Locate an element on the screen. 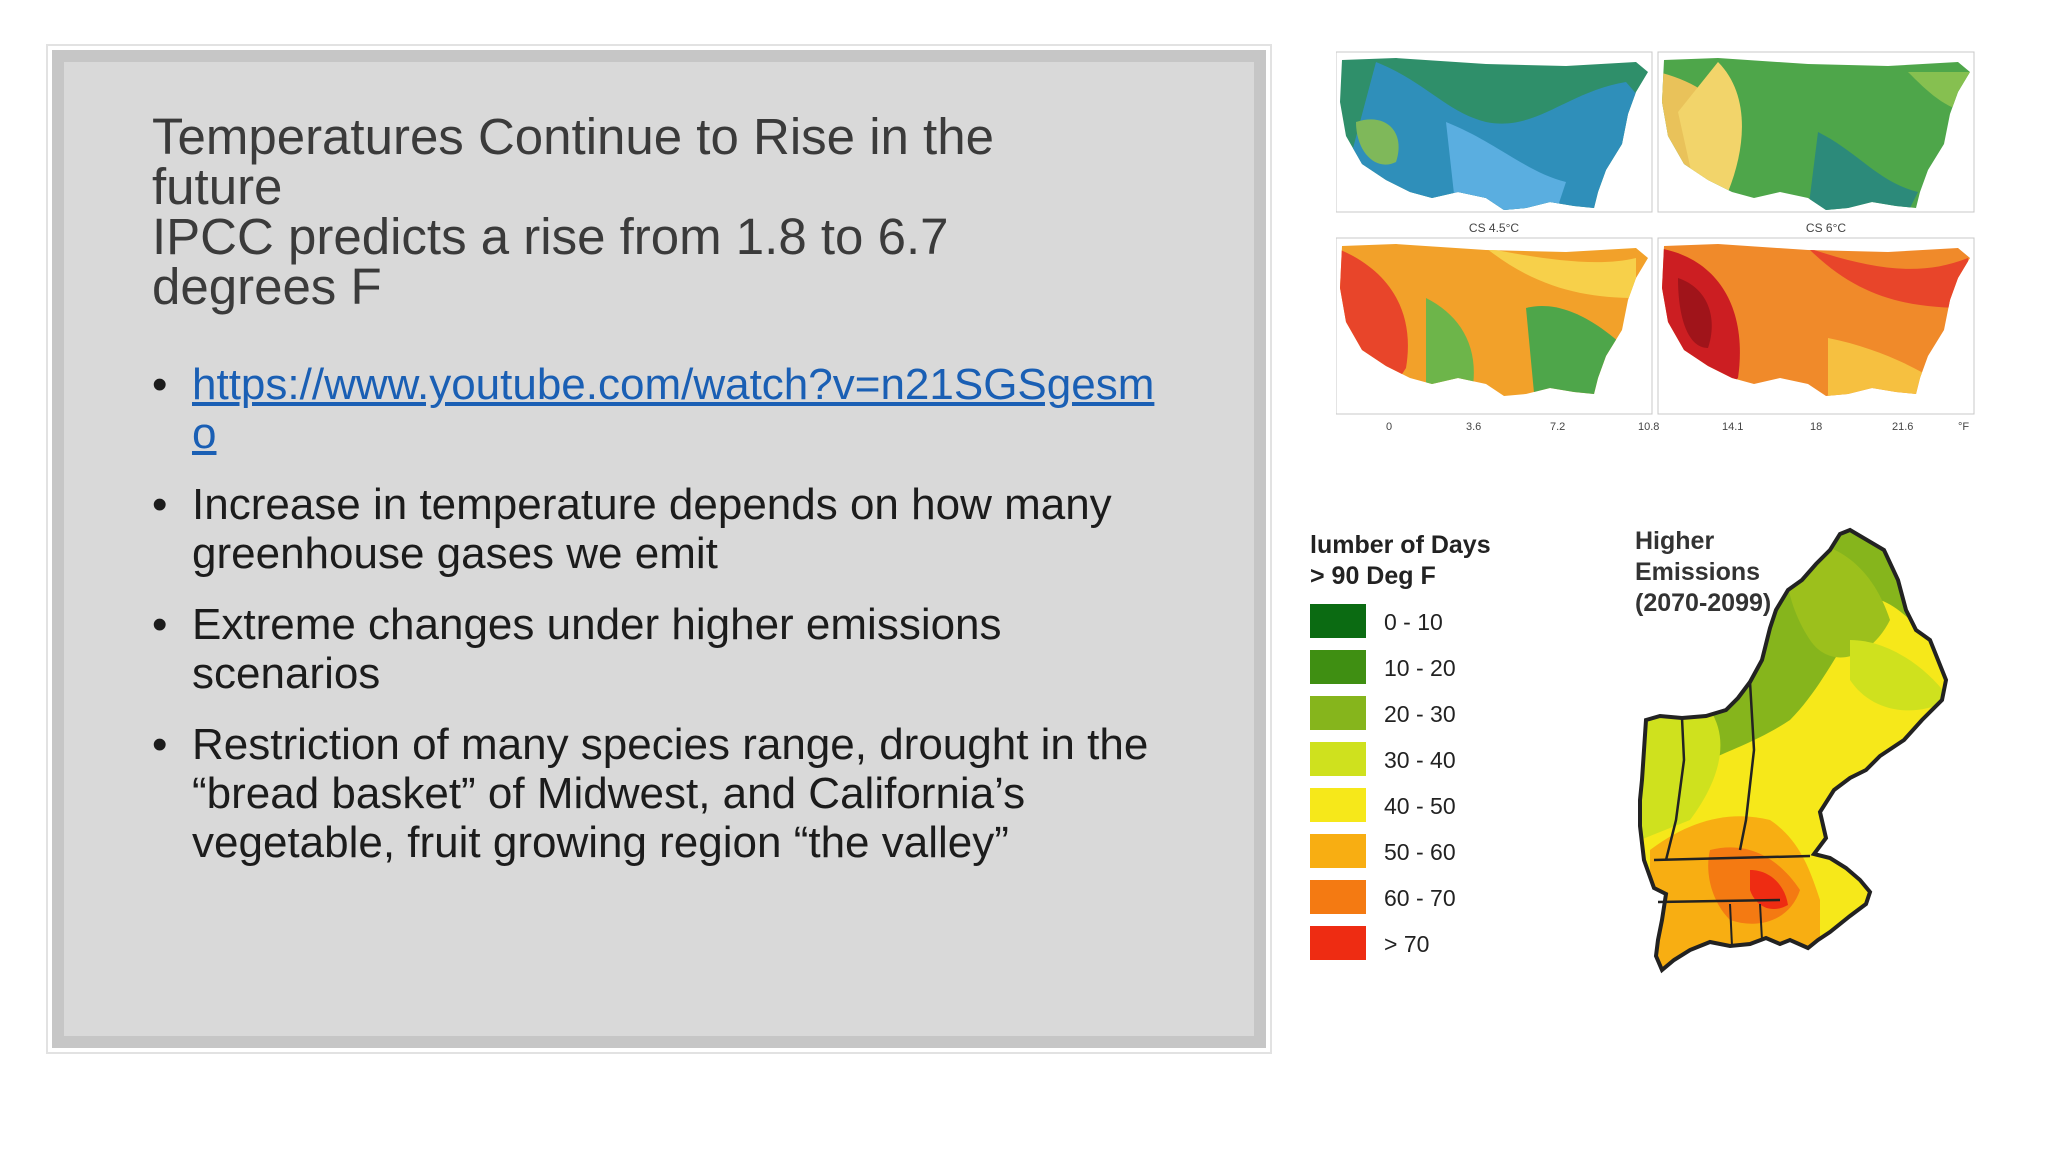 The width and height of the screenshot is (2048, 1152). panel-label: CS 6°C is located at coordinates (1826, 228).